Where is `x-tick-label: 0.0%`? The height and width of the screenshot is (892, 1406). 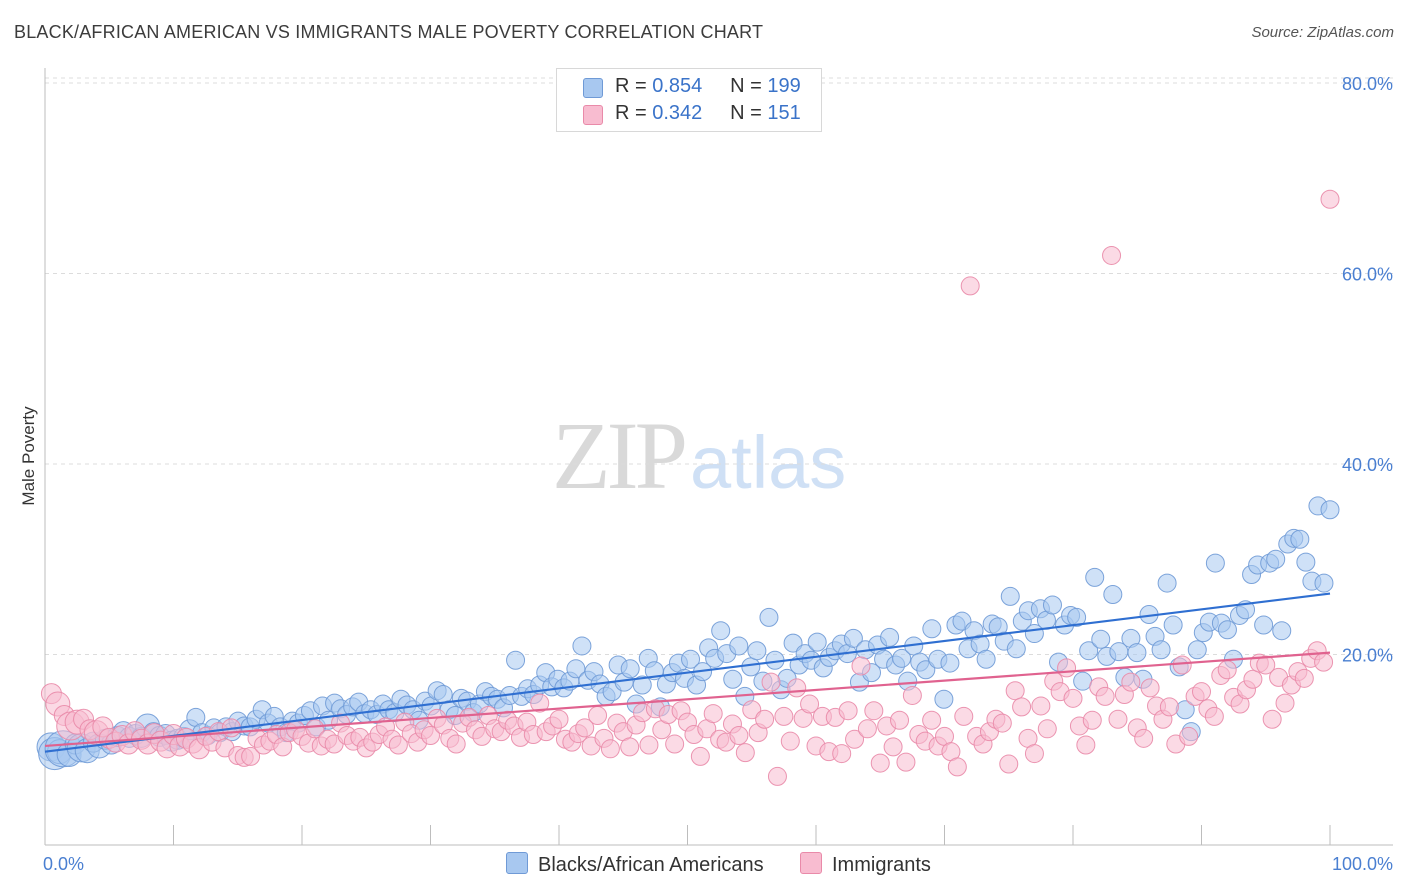 x-tick-label: 0.0% is located at coordinates (63, 864).